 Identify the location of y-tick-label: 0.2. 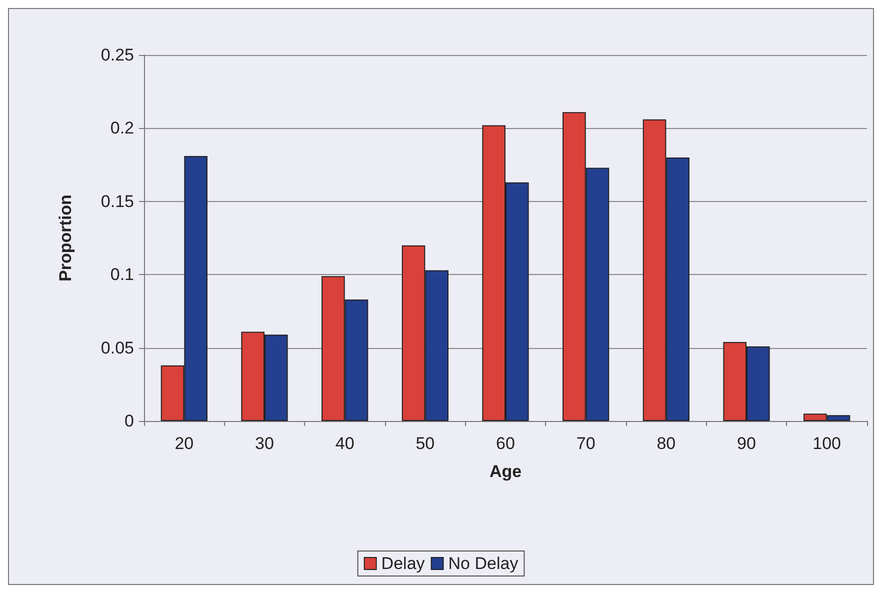
(122, 128).